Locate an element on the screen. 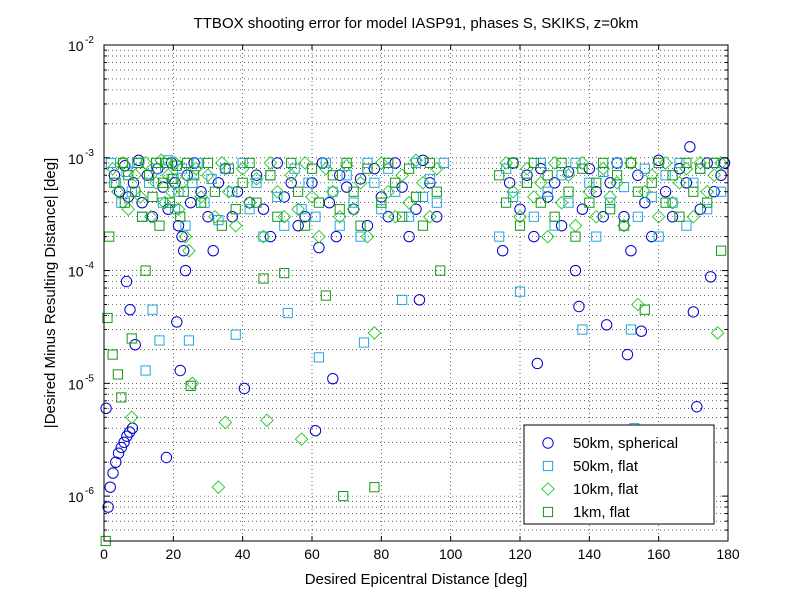 Image resolution: width=802 pixels, height=602 pixels. legend-marker is located at coordinates (548, 512).